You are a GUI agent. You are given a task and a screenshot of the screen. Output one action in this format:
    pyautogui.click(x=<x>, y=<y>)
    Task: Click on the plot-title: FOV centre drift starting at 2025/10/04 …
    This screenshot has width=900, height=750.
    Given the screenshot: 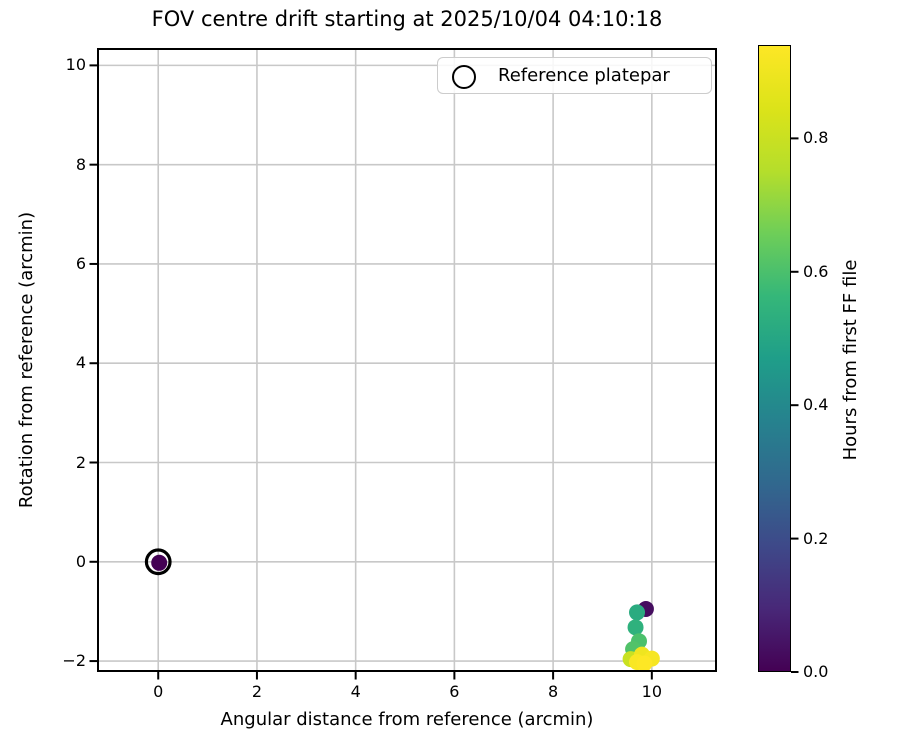 What is the action you would take?
    pyautogui.click(x=407, y=19)
    